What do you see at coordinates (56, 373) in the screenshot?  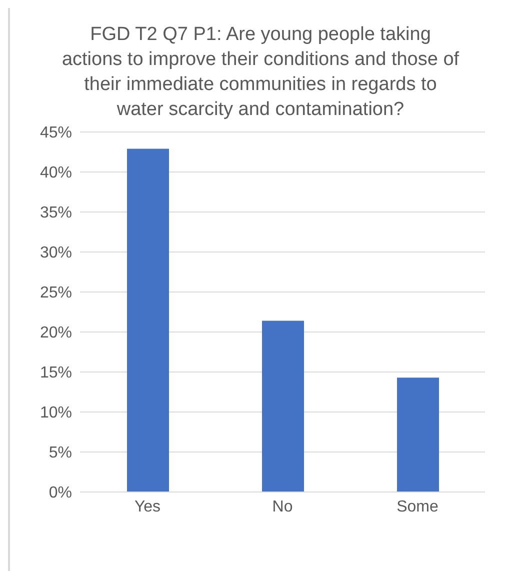 I see `y-tick-label: 15%` at bounding box center [56, 373].